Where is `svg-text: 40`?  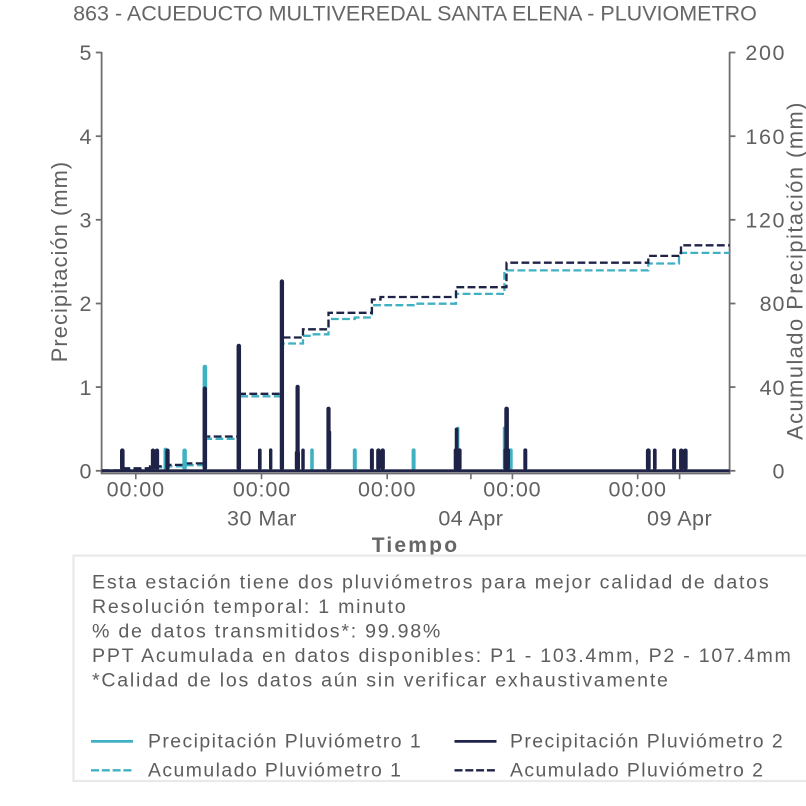
svg-text: 40 is located at coordinates (773, 388).